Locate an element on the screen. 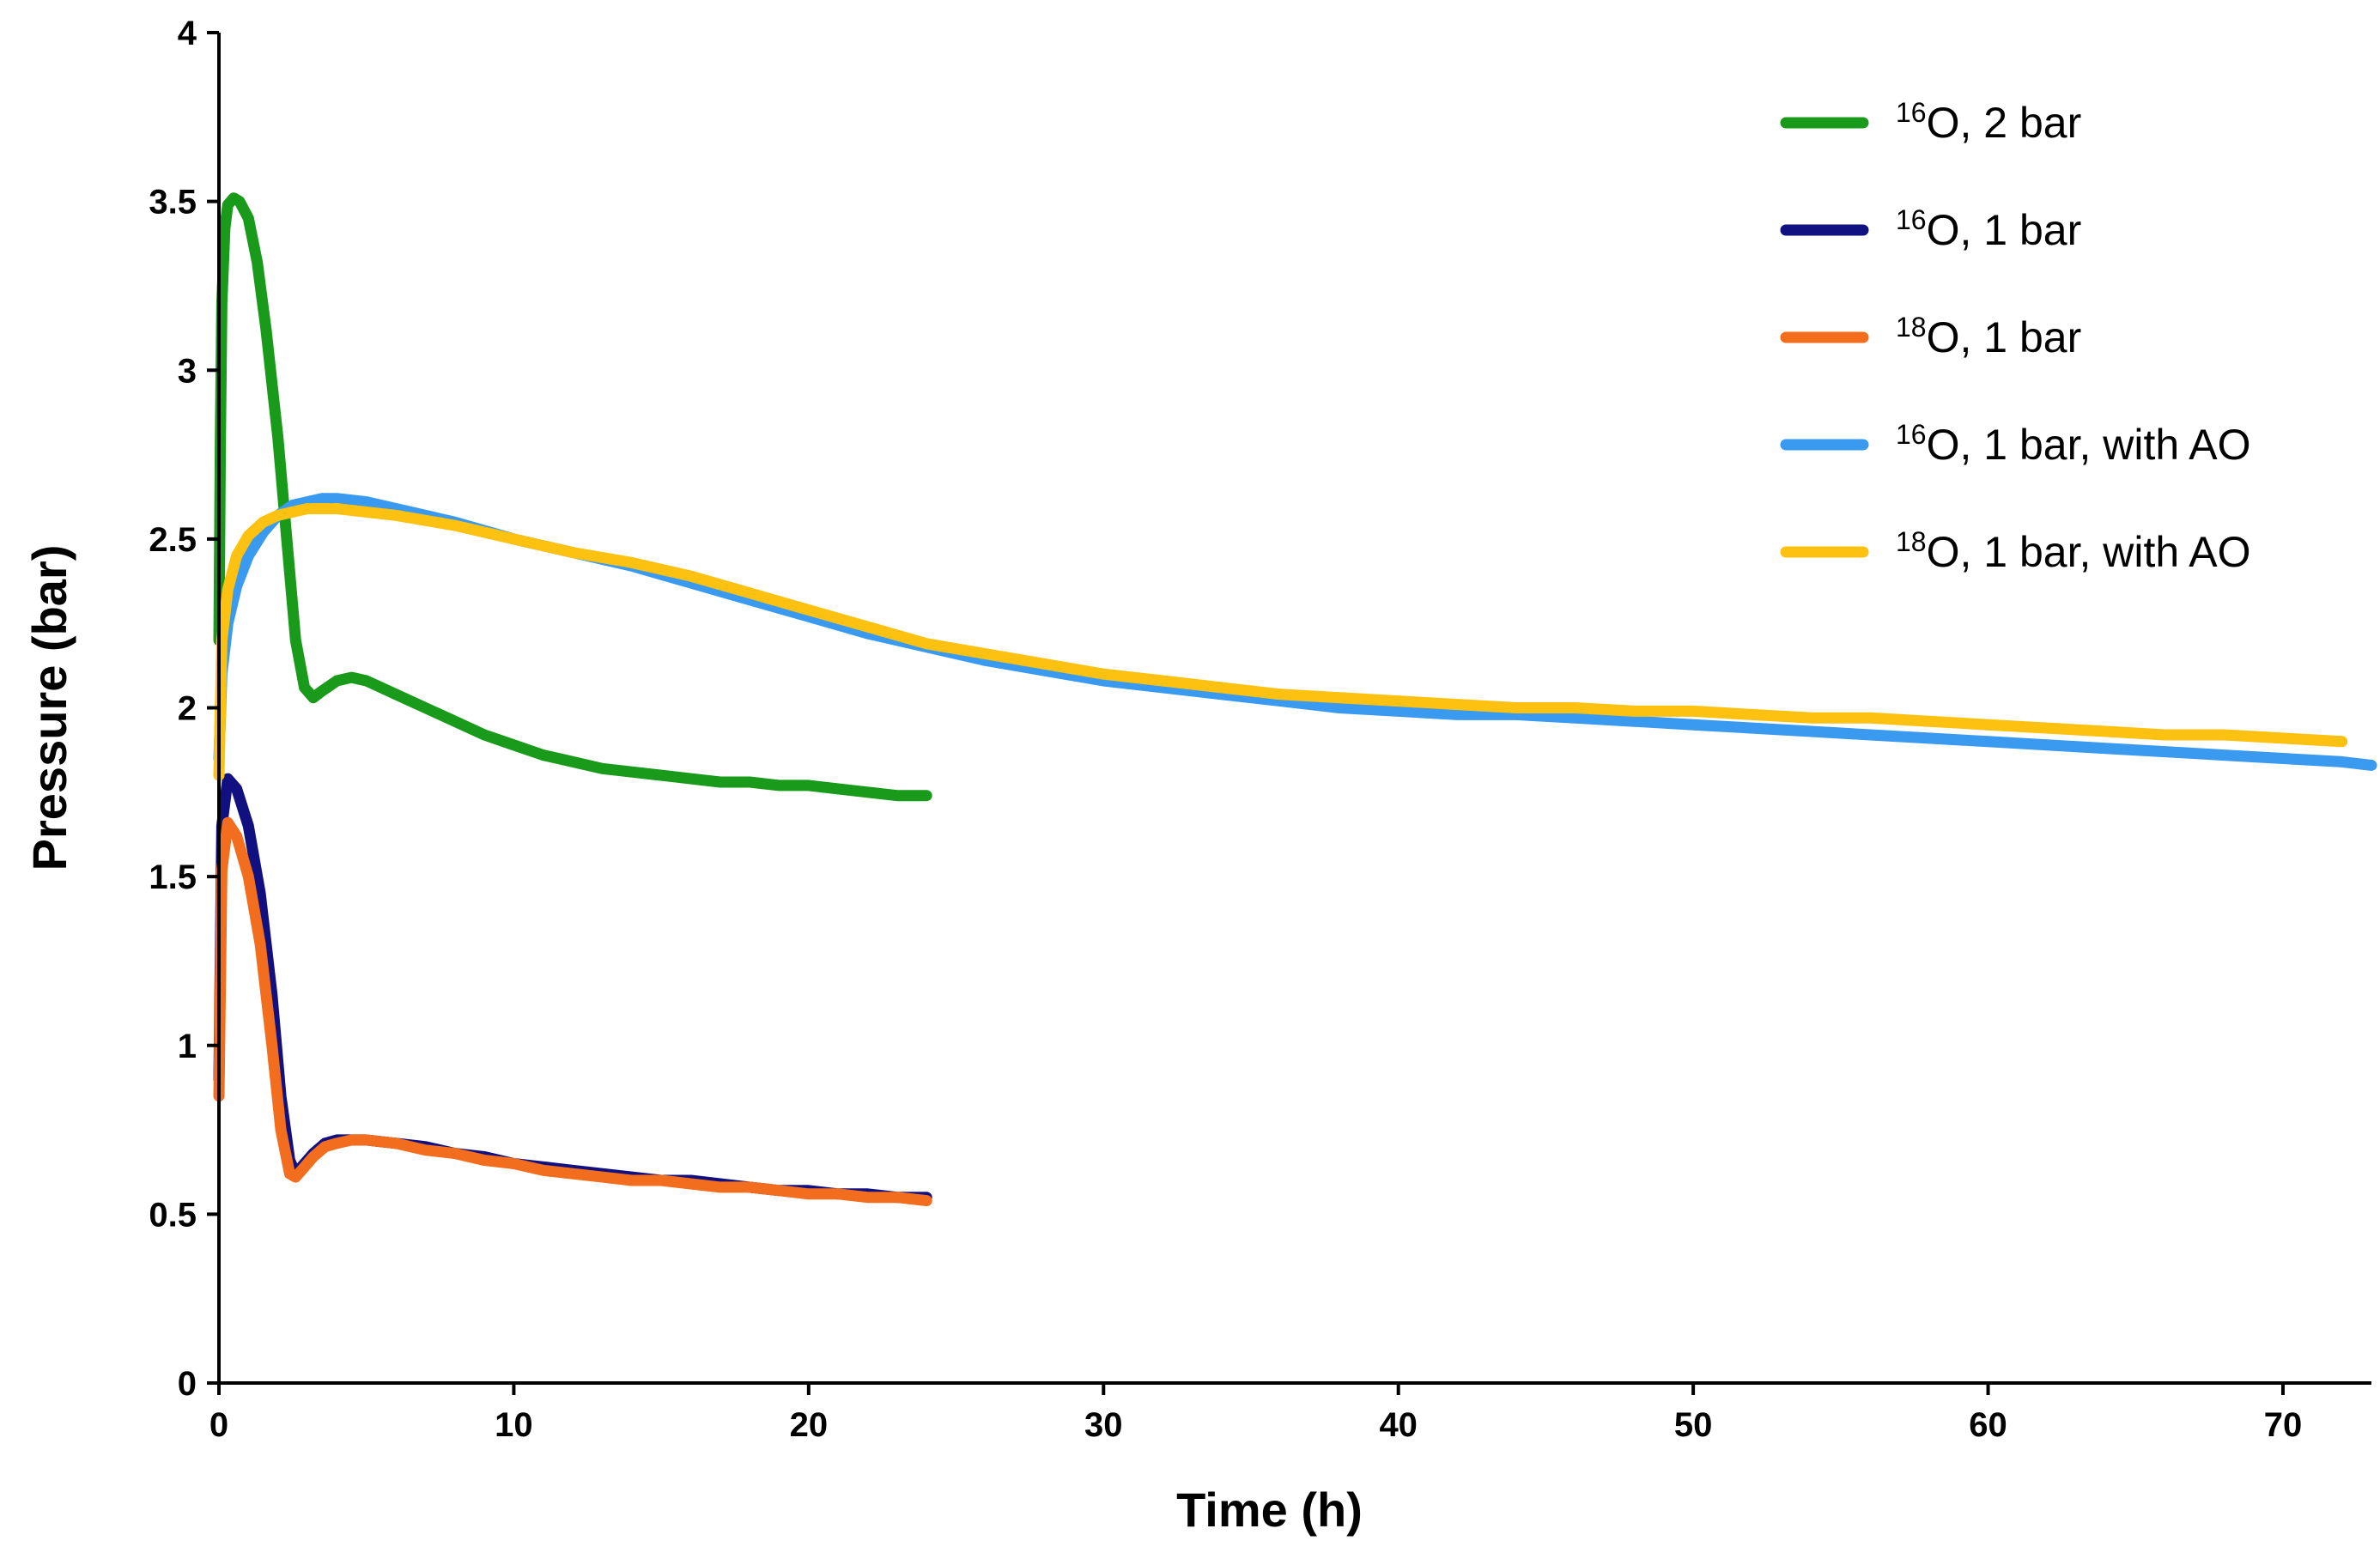  y-tick-label: 3.5 is located at coordinates (173, 202).